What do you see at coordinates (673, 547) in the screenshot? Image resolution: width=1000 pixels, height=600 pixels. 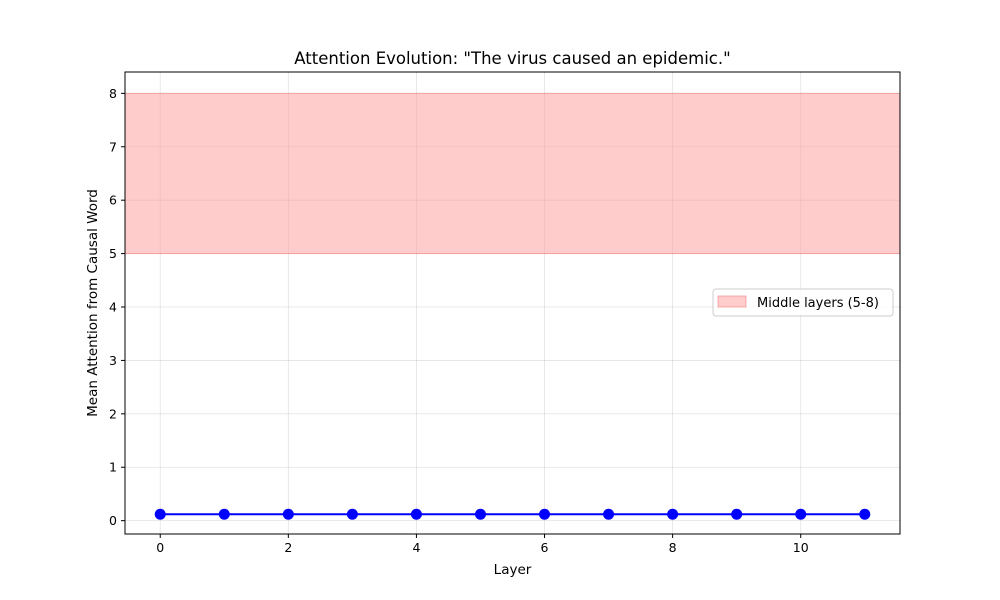 I see `x-tick-label: 8` at bounding box center [673, 547].